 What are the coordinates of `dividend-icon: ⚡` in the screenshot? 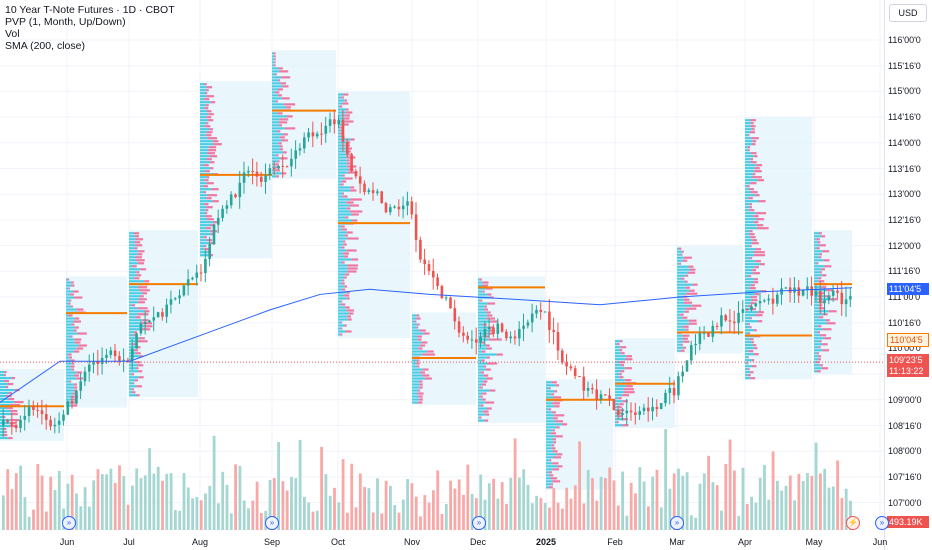 It's located at (853, 523).